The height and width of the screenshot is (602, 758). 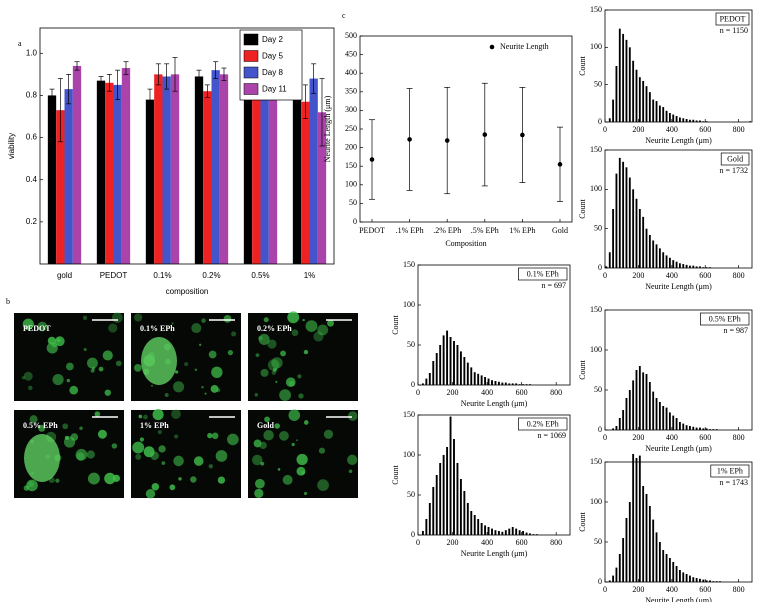 I want to click on legend-marker, so click(x=492, y=47).